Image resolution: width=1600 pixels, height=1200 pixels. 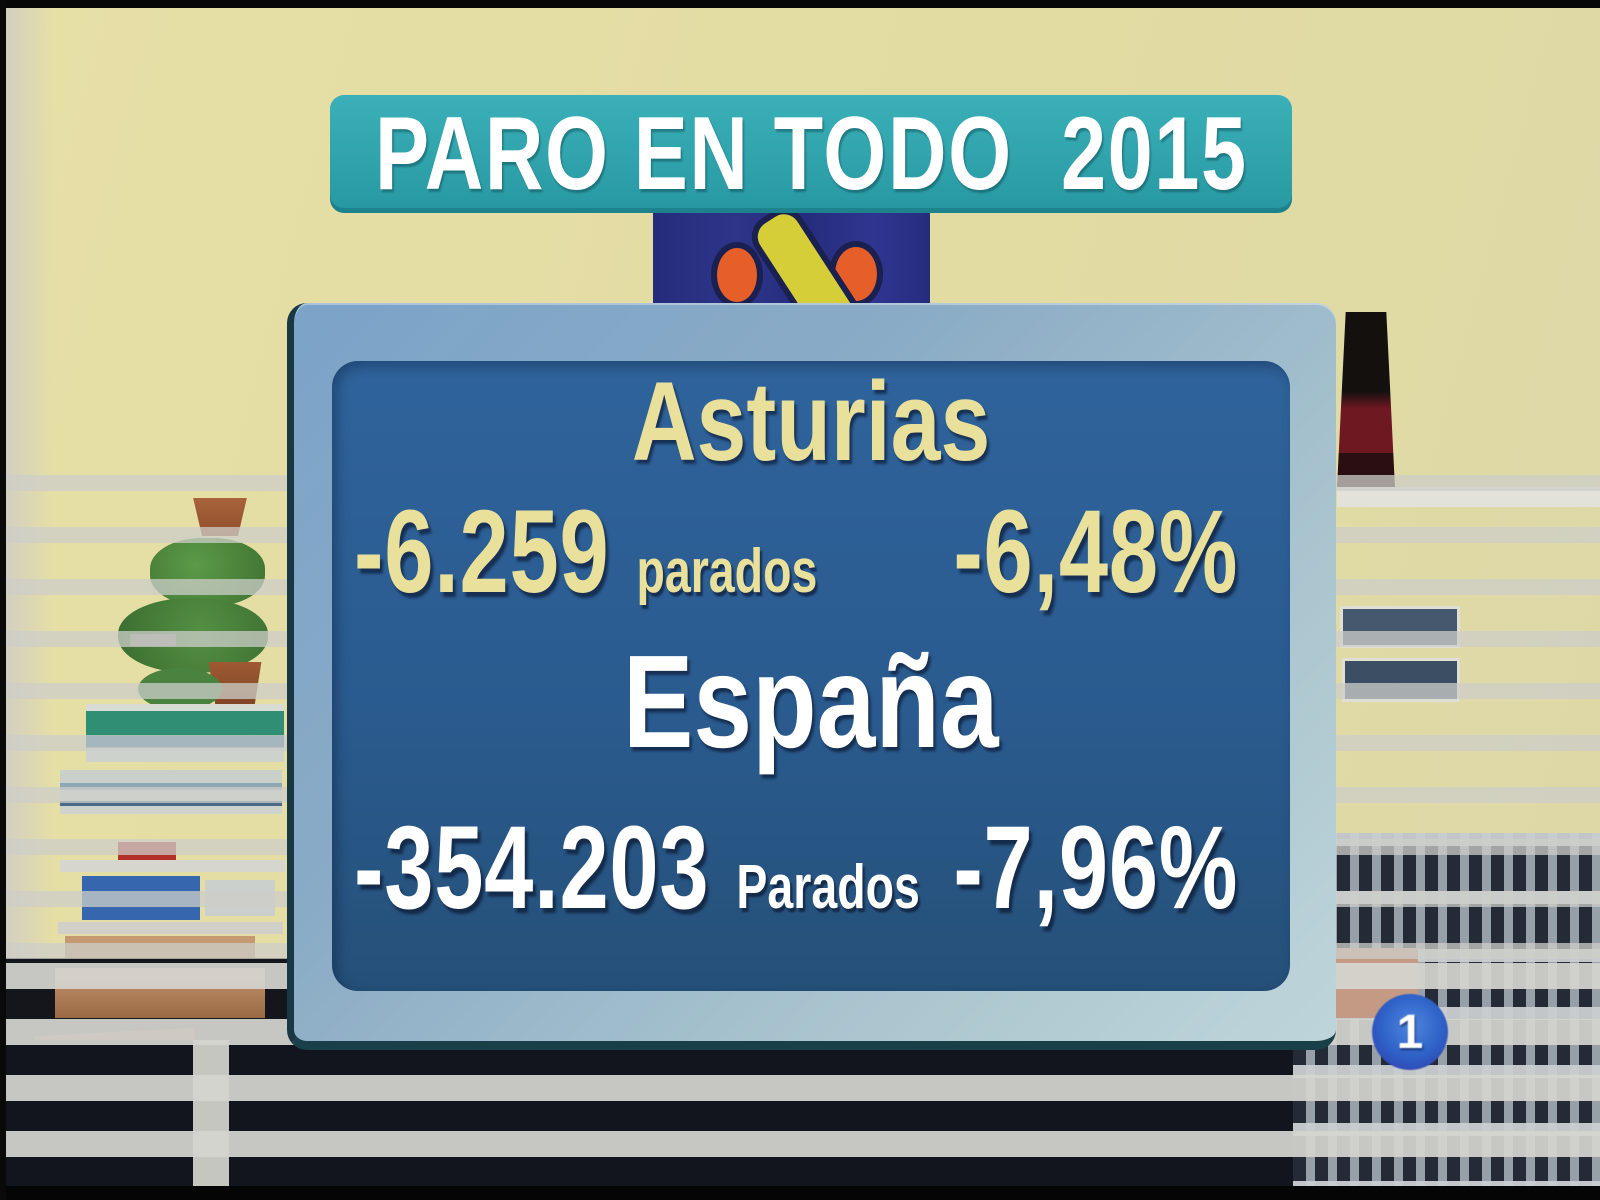 I want to click on letterbox-bar-top, so click(x=800, y=4).